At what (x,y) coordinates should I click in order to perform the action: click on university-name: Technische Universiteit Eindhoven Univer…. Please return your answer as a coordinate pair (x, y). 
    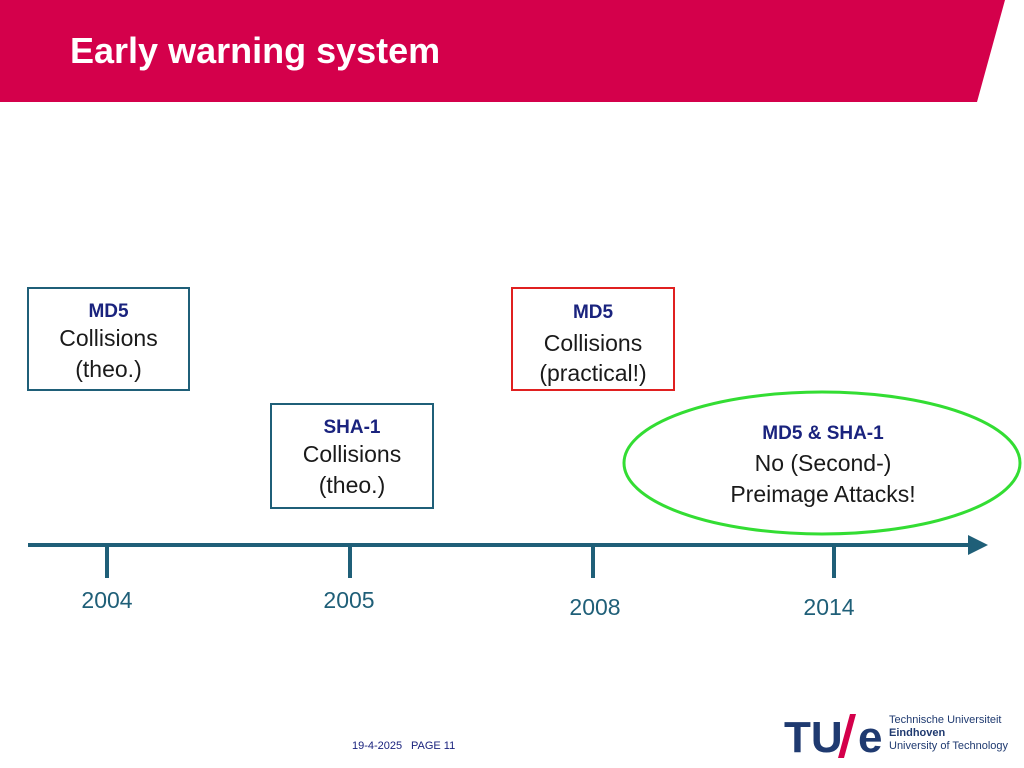
    Looking at the image, I should click on (948, 733).